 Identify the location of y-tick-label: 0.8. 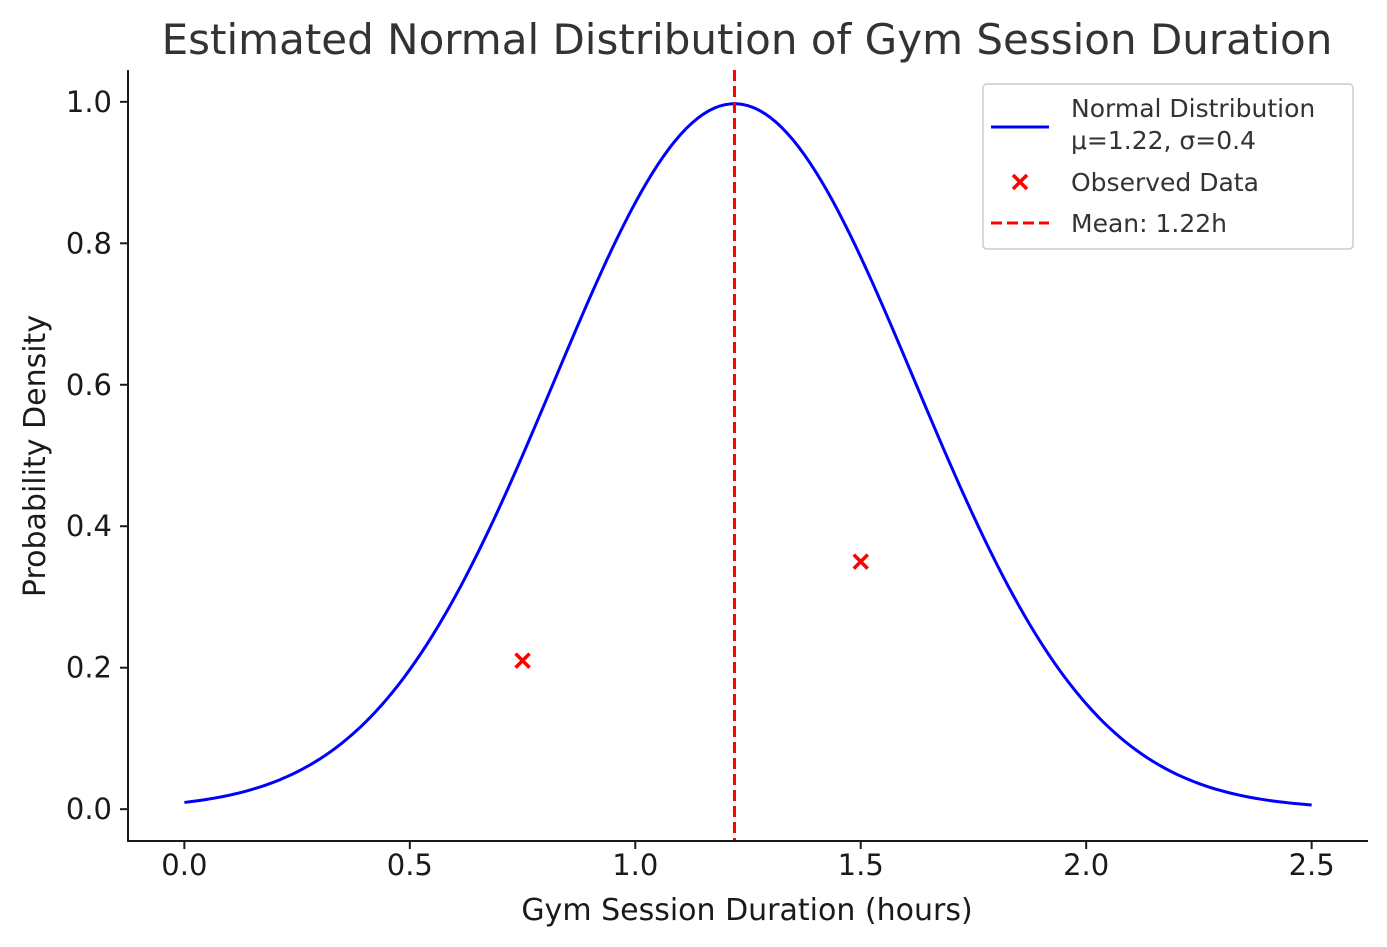
(89, 243).